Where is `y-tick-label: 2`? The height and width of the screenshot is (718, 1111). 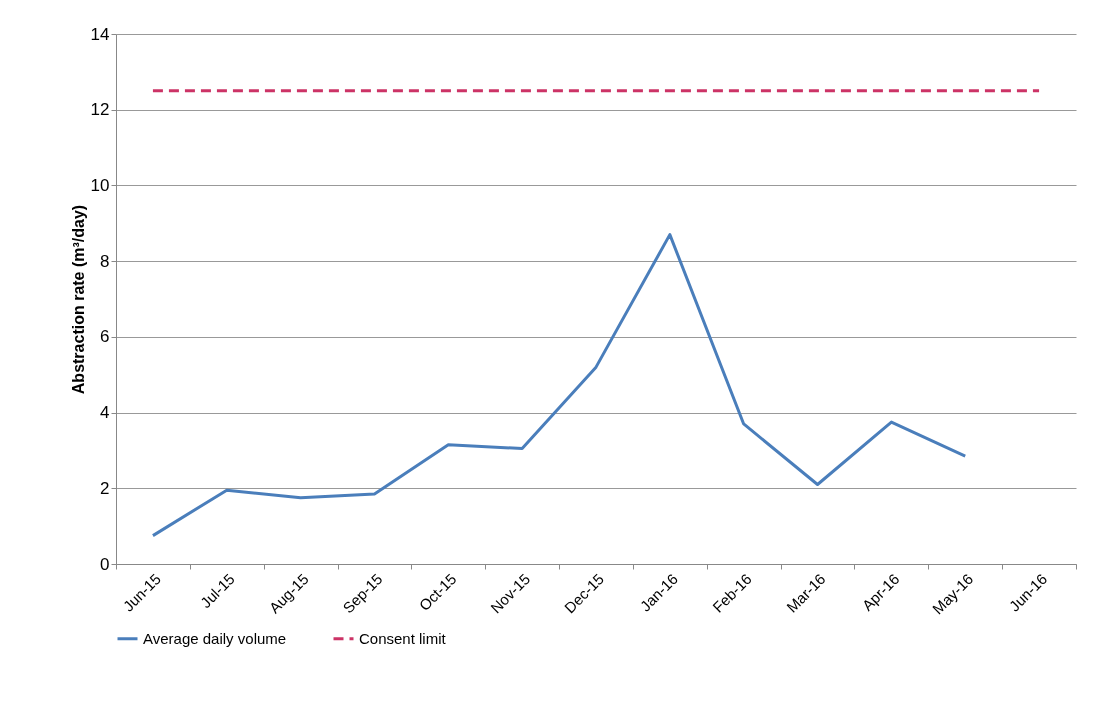 y-tick-label: 2 is located at coordinates (105, 488).